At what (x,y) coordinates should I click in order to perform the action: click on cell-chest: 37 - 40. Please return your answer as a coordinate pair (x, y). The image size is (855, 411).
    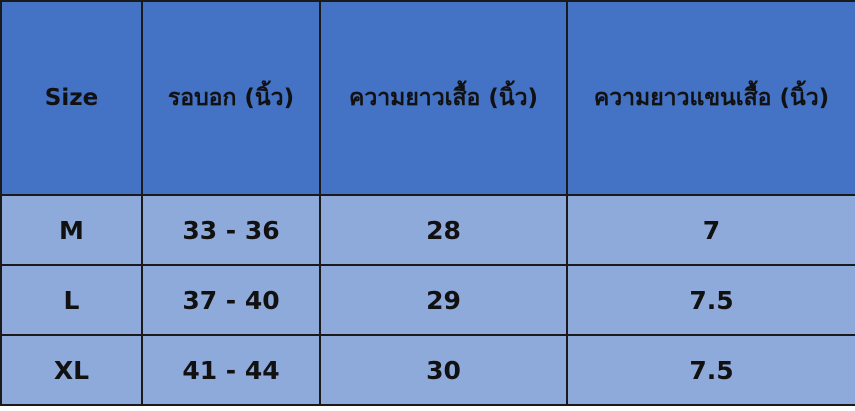
    Looking at the image, I should click on (231, 300).